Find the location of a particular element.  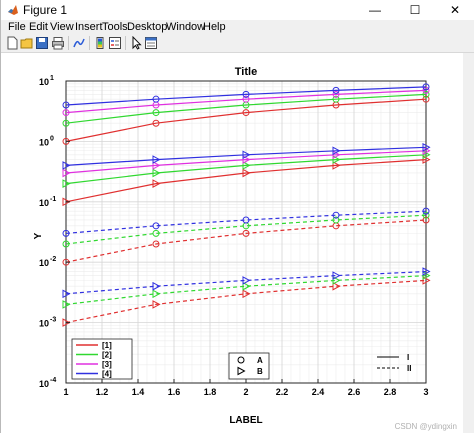

legend-label: A is located at coordinates (260, 360).